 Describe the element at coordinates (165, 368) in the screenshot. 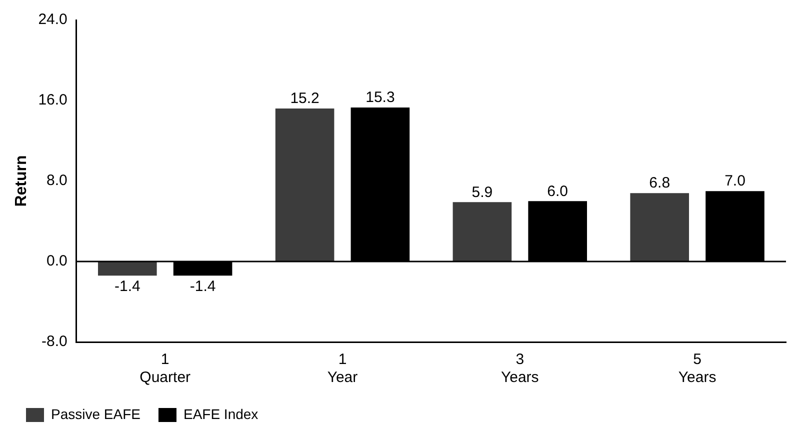

I see `x-tick-label: 1 Quarter` at that location.